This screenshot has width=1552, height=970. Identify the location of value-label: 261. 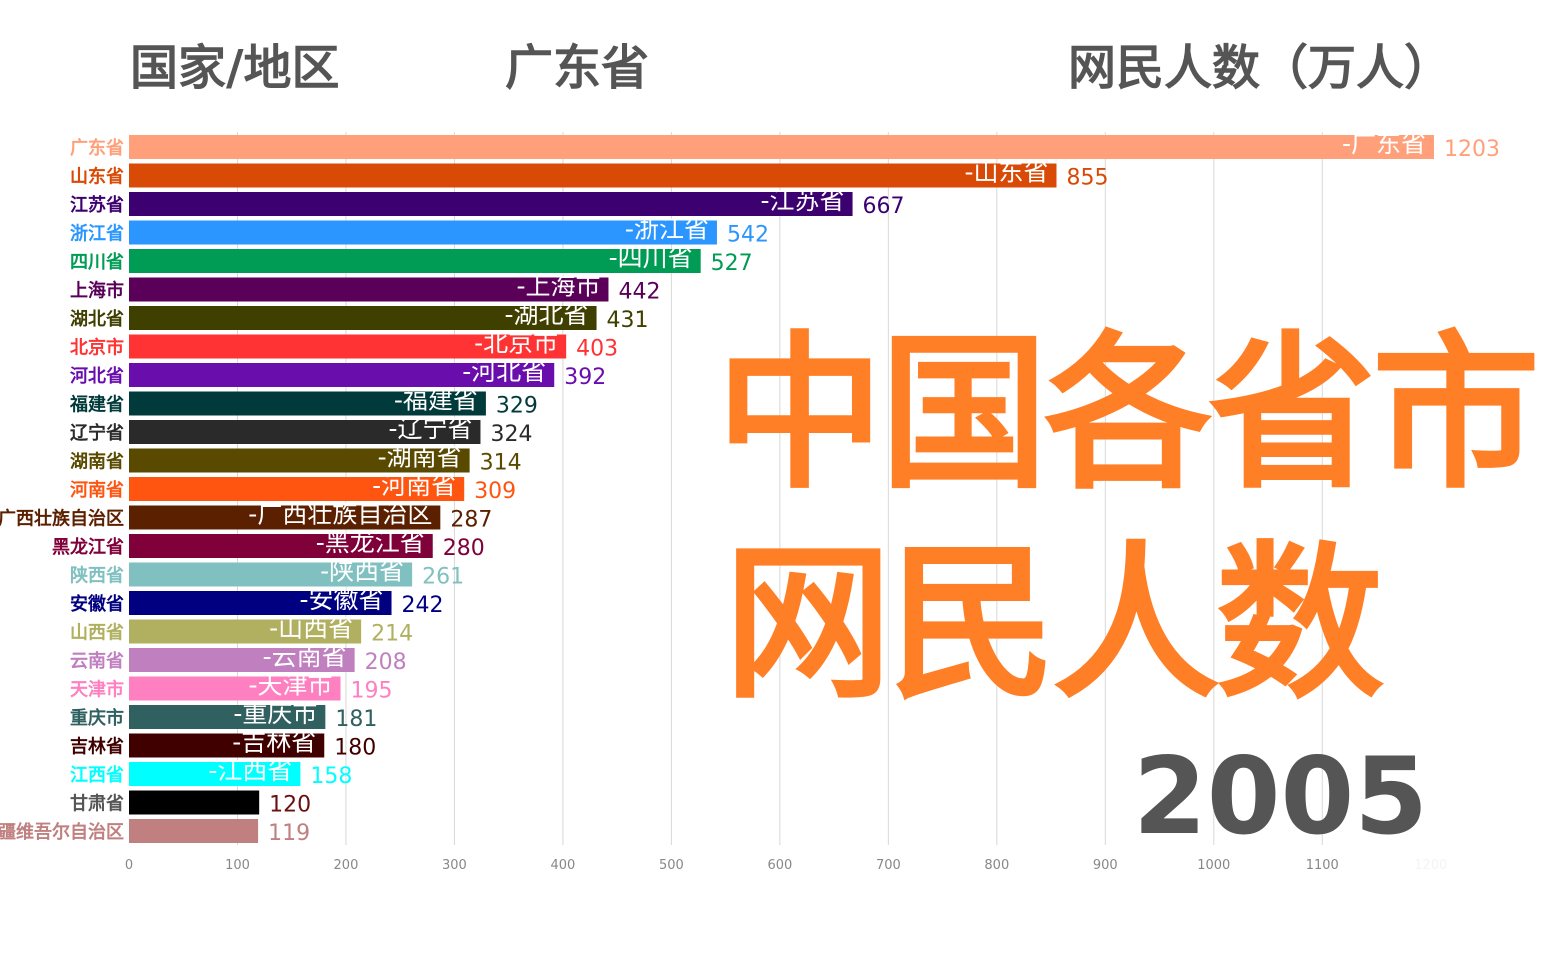
(443, 577).